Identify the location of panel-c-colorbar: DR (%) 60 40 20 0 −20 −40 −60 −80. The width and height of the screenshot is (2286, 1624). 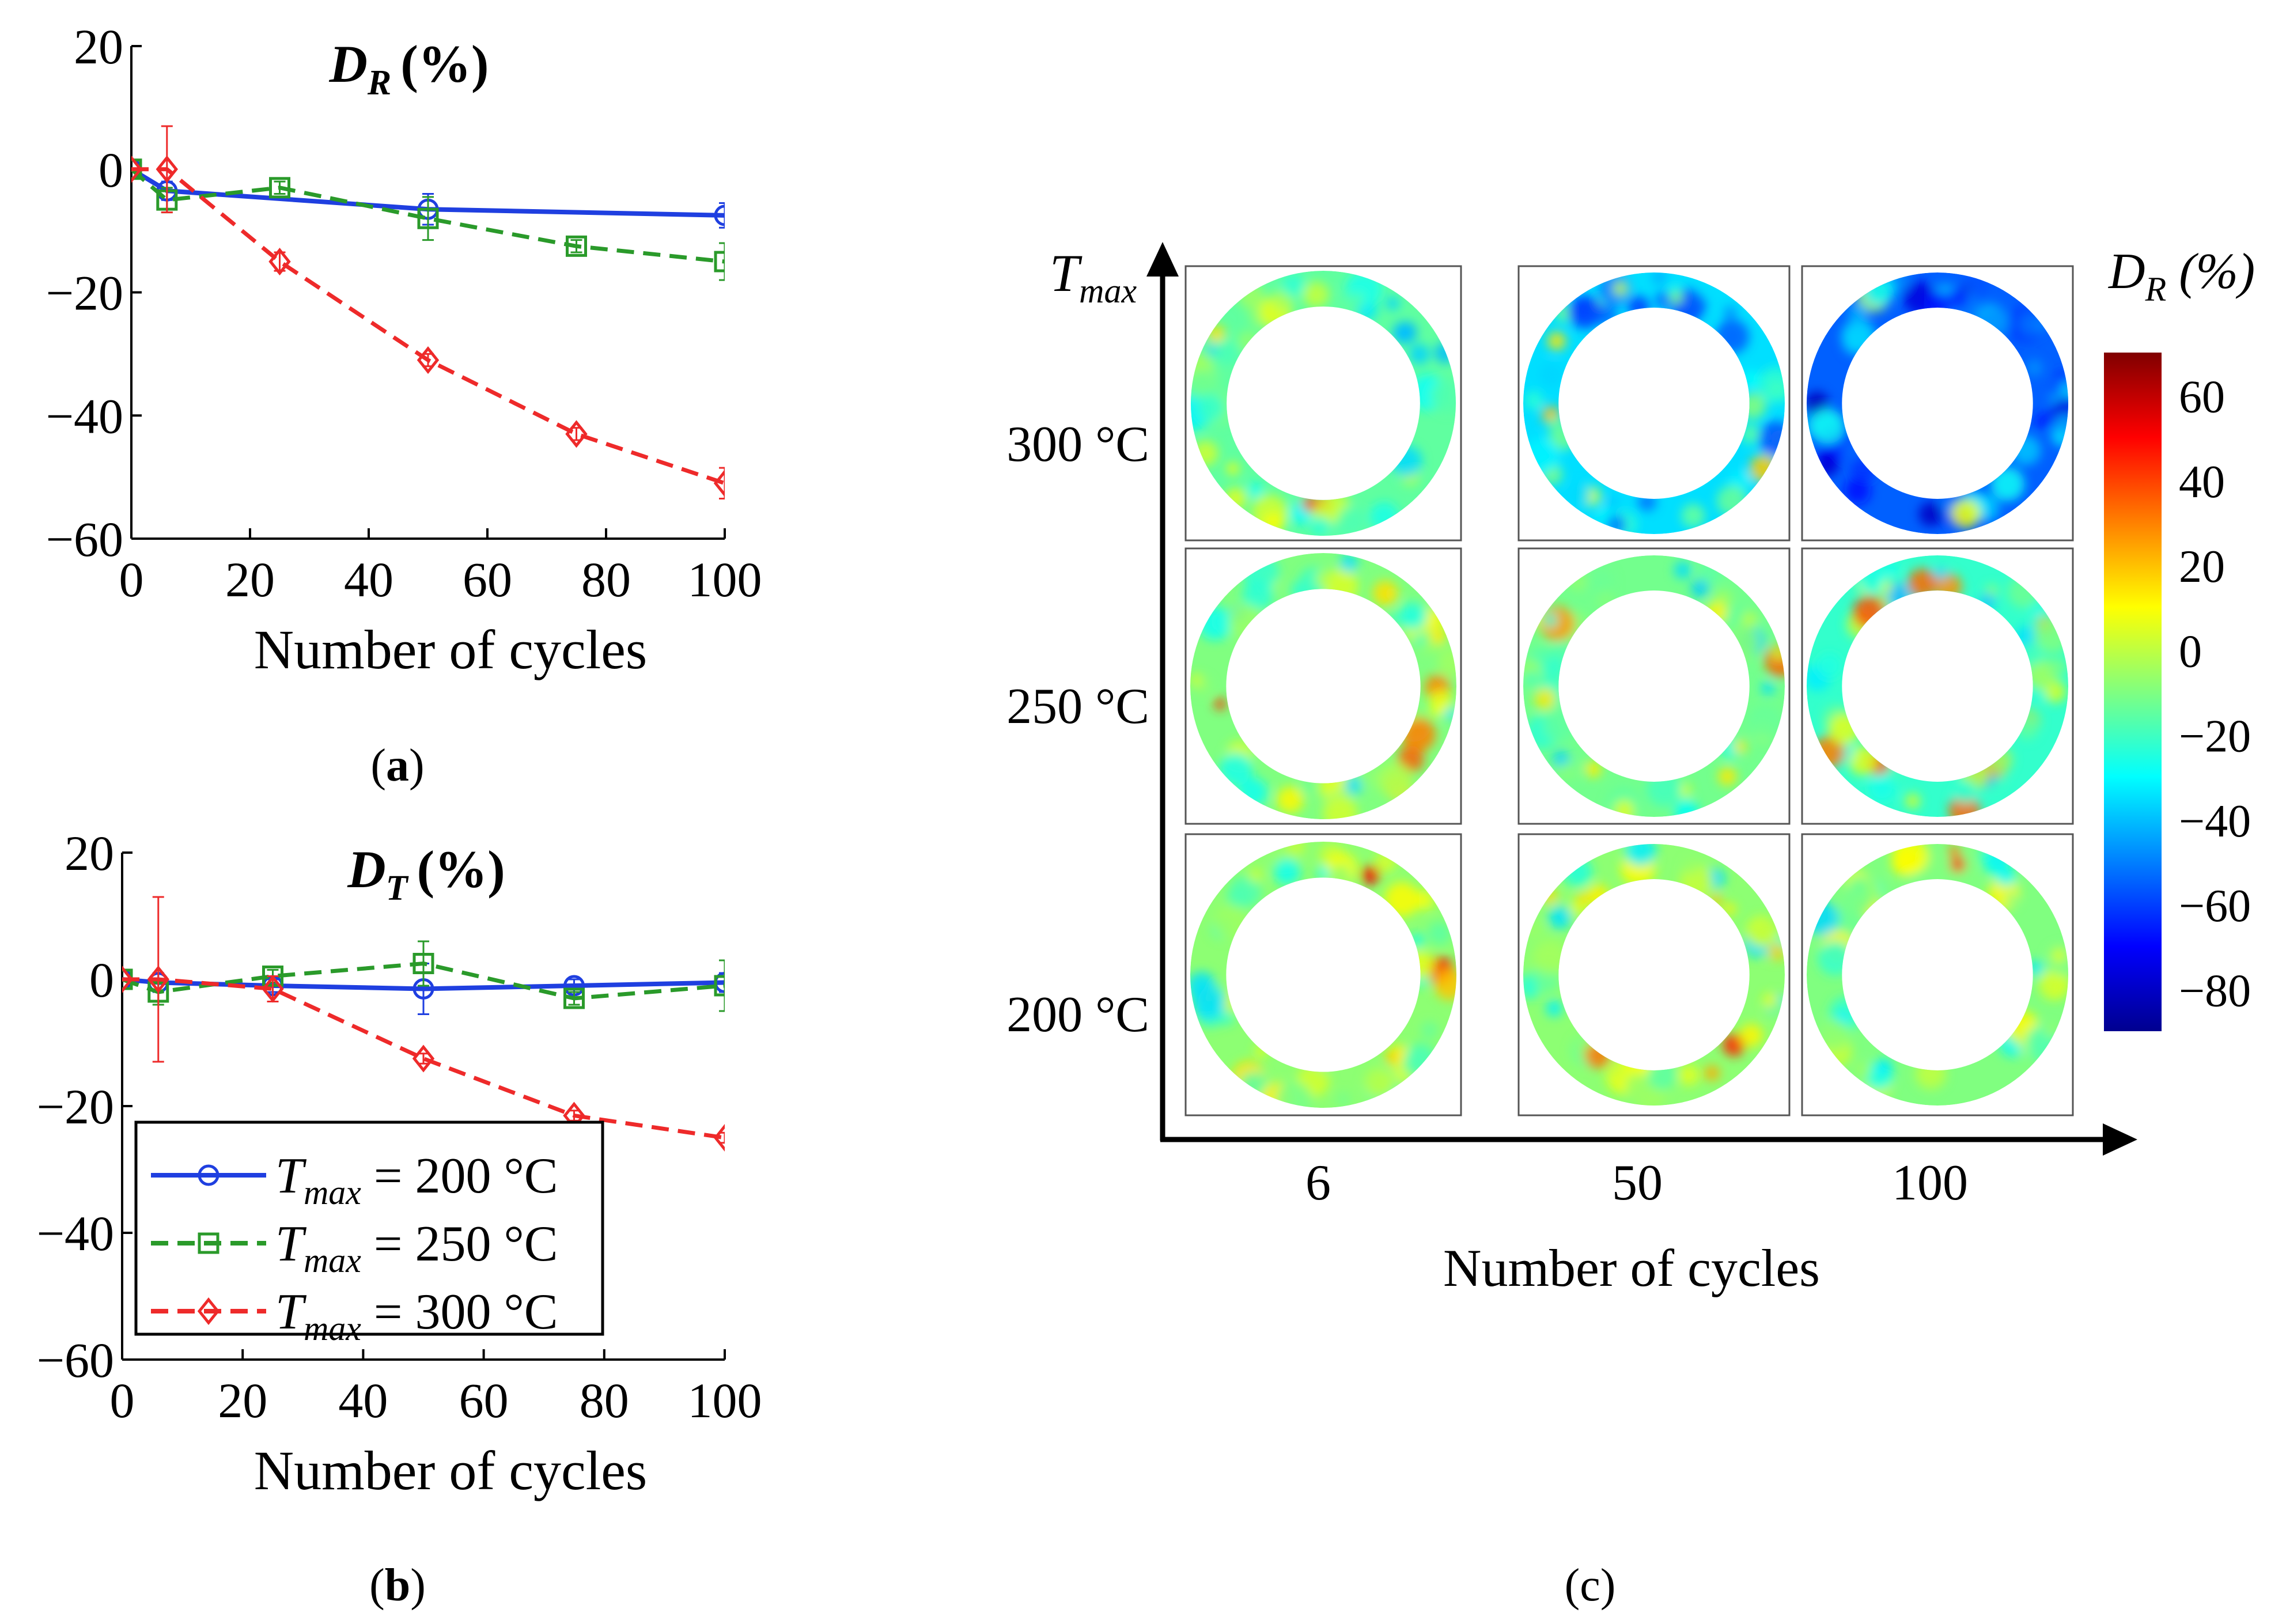
(2179, 637).